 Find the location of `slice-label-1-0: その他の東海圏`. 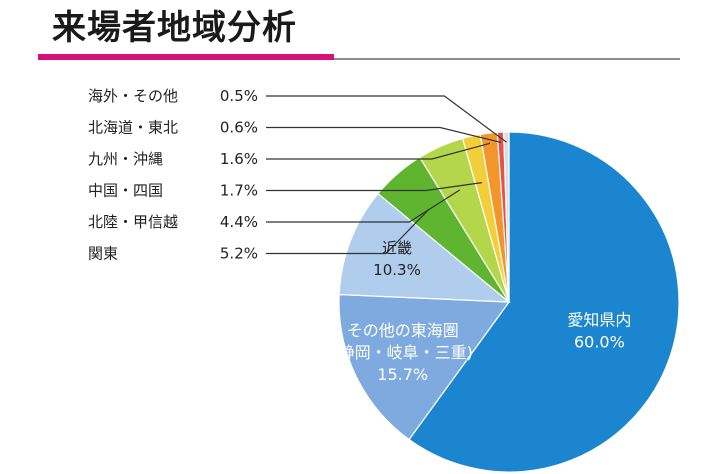

slice-label-1-0: その他の東海圏 is located at coordinates (403, 330).